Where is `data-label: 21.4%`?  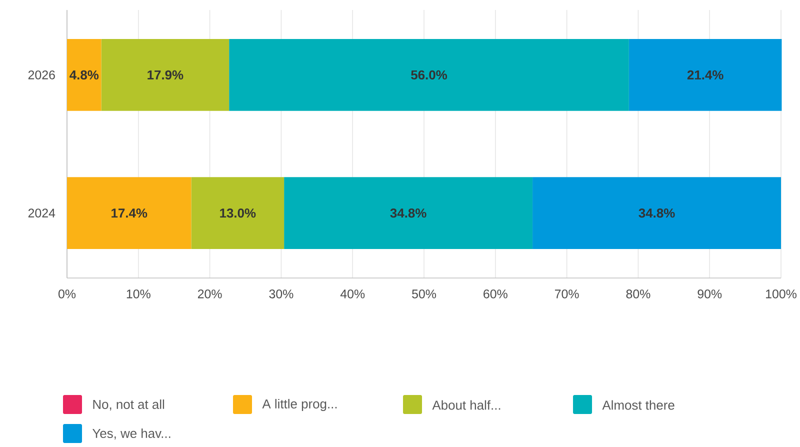 data-label: 21.4% is located at coordinates (705, 75).